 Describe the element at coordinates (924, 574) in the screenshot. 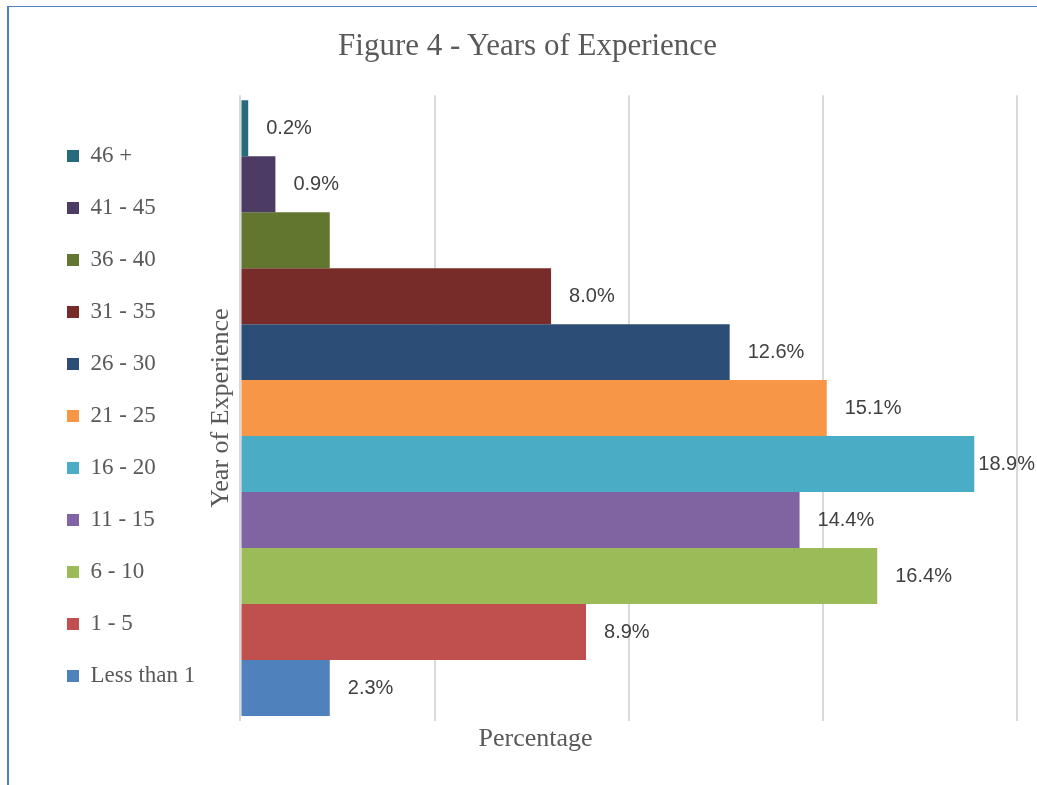

I see `data-label: 16.4%` at that location.